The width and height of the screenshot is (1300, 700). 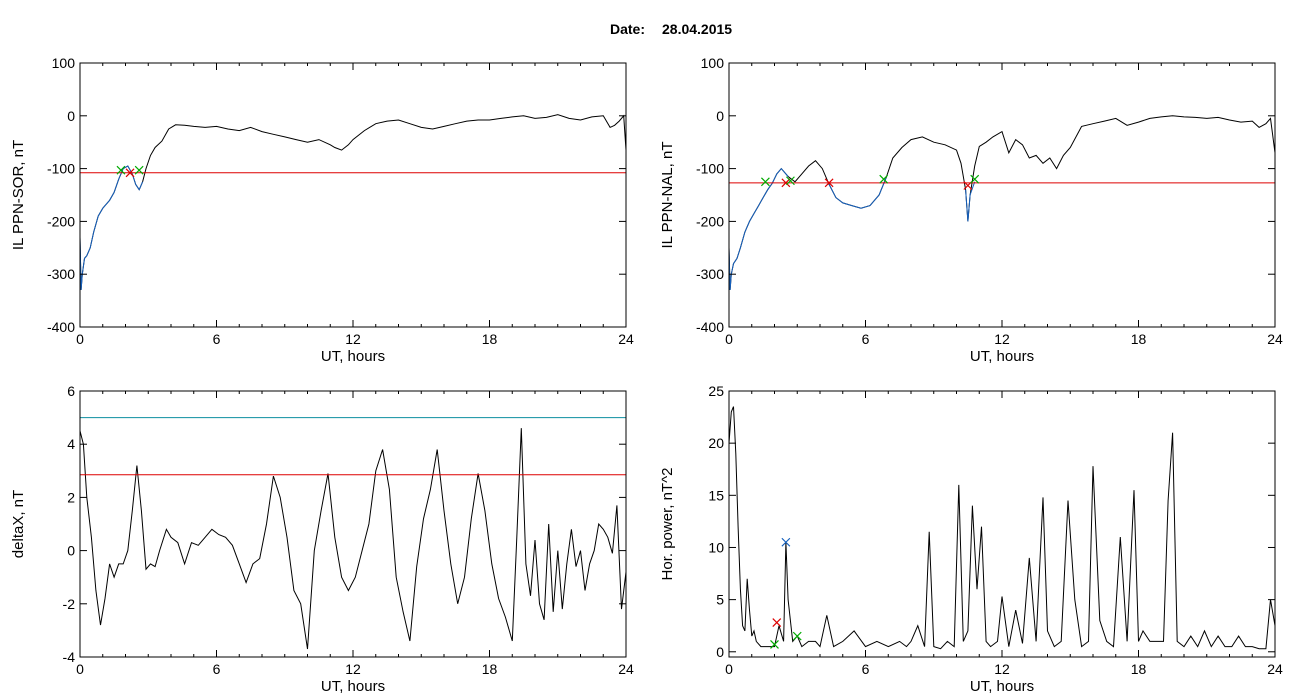 What do you see at coordinates (697, 29) in the screenshot?
I see `date-value: 28.04.2015` at bounding box center [697, 29].